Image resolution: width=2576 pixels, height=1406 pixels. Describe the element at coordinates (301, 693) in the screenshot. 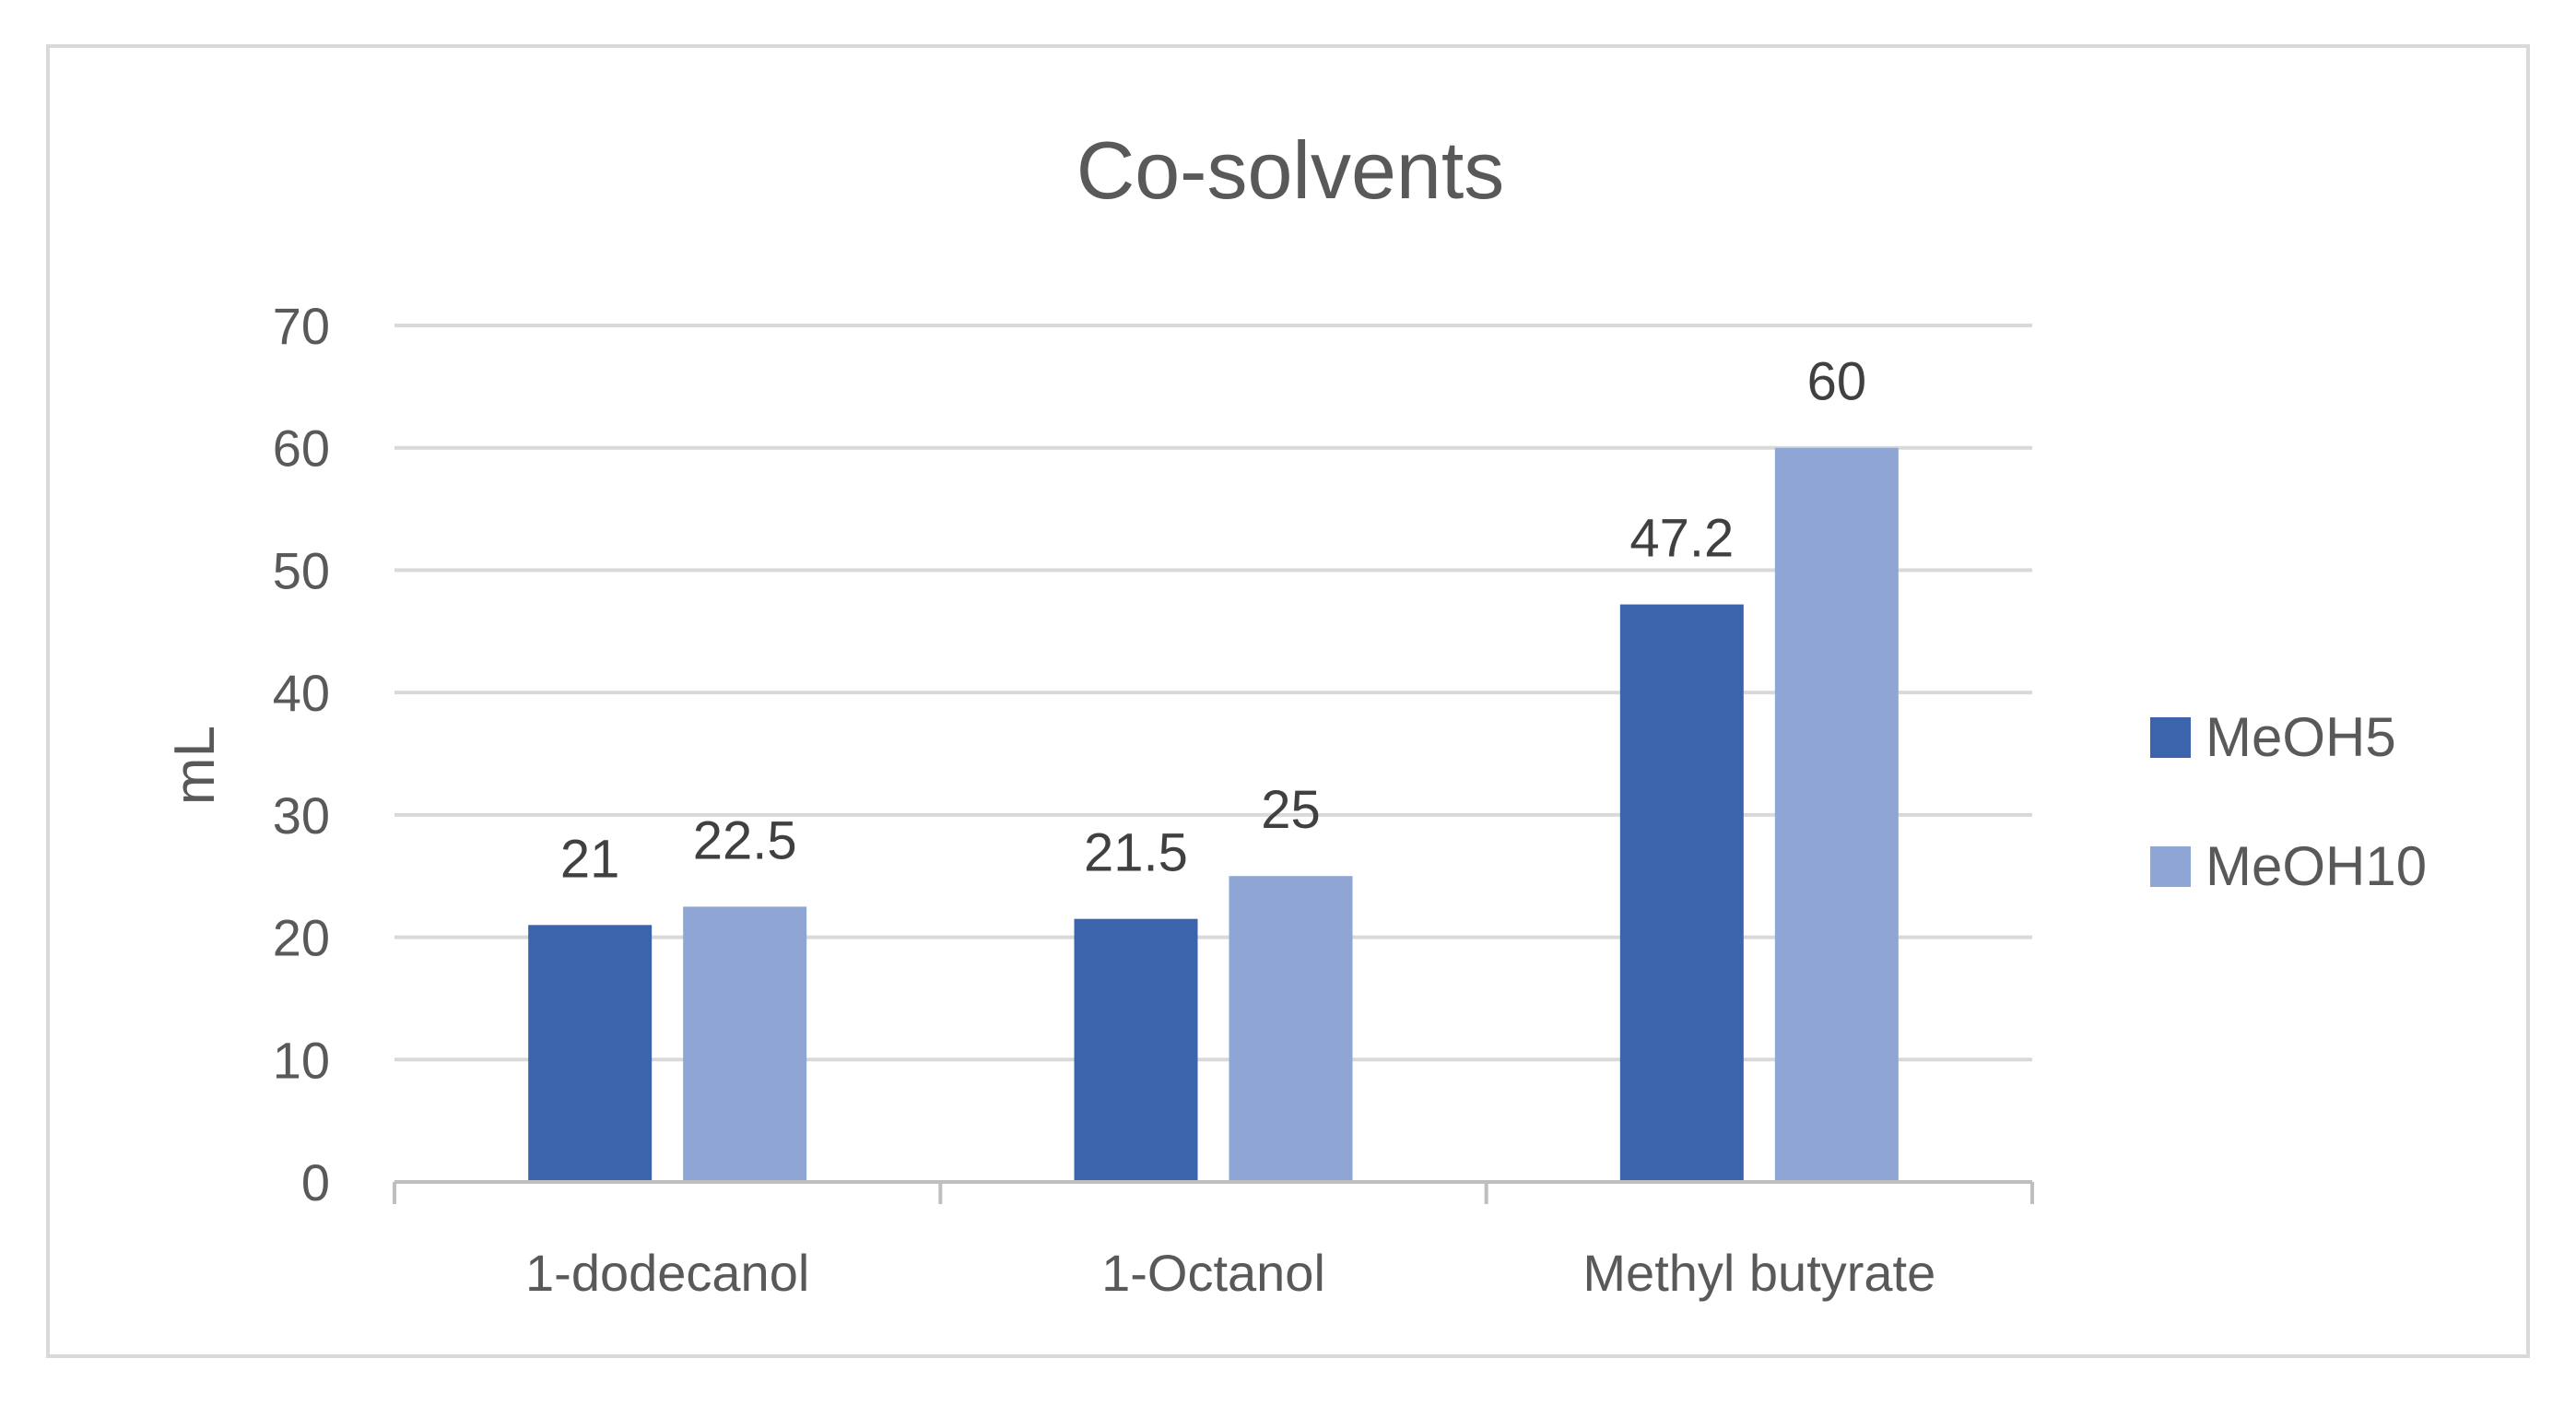

I see `y-tick-label: 40` at that location.